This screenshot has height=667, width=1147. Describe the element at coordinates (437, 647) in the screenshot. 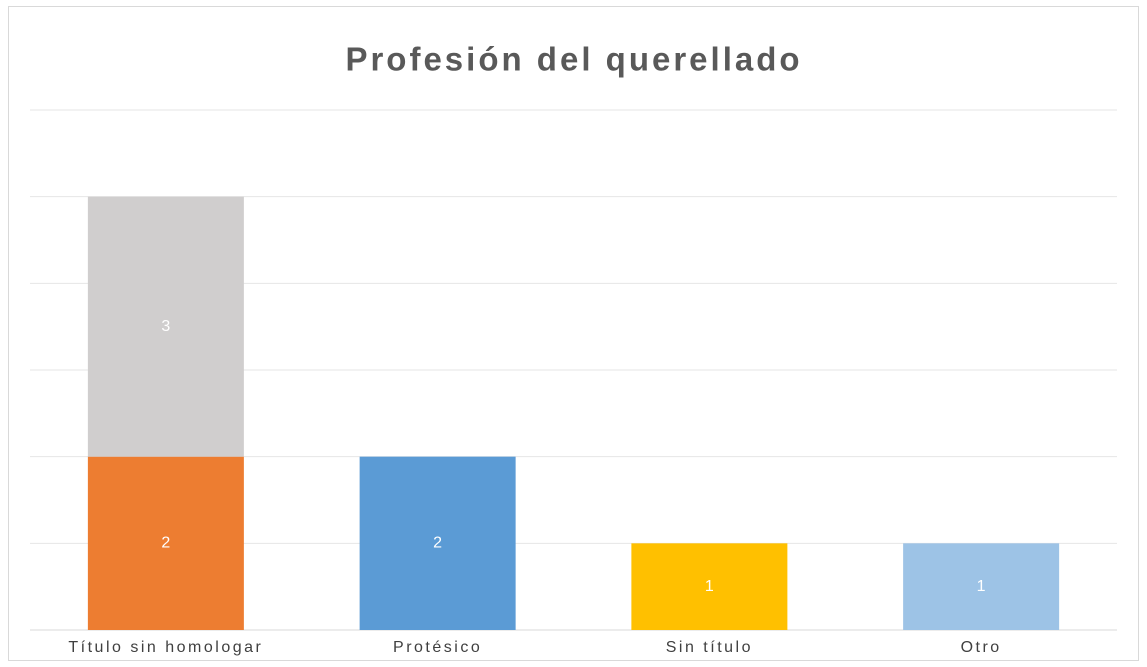

I see `x-tick-label: Protésico` at that location.